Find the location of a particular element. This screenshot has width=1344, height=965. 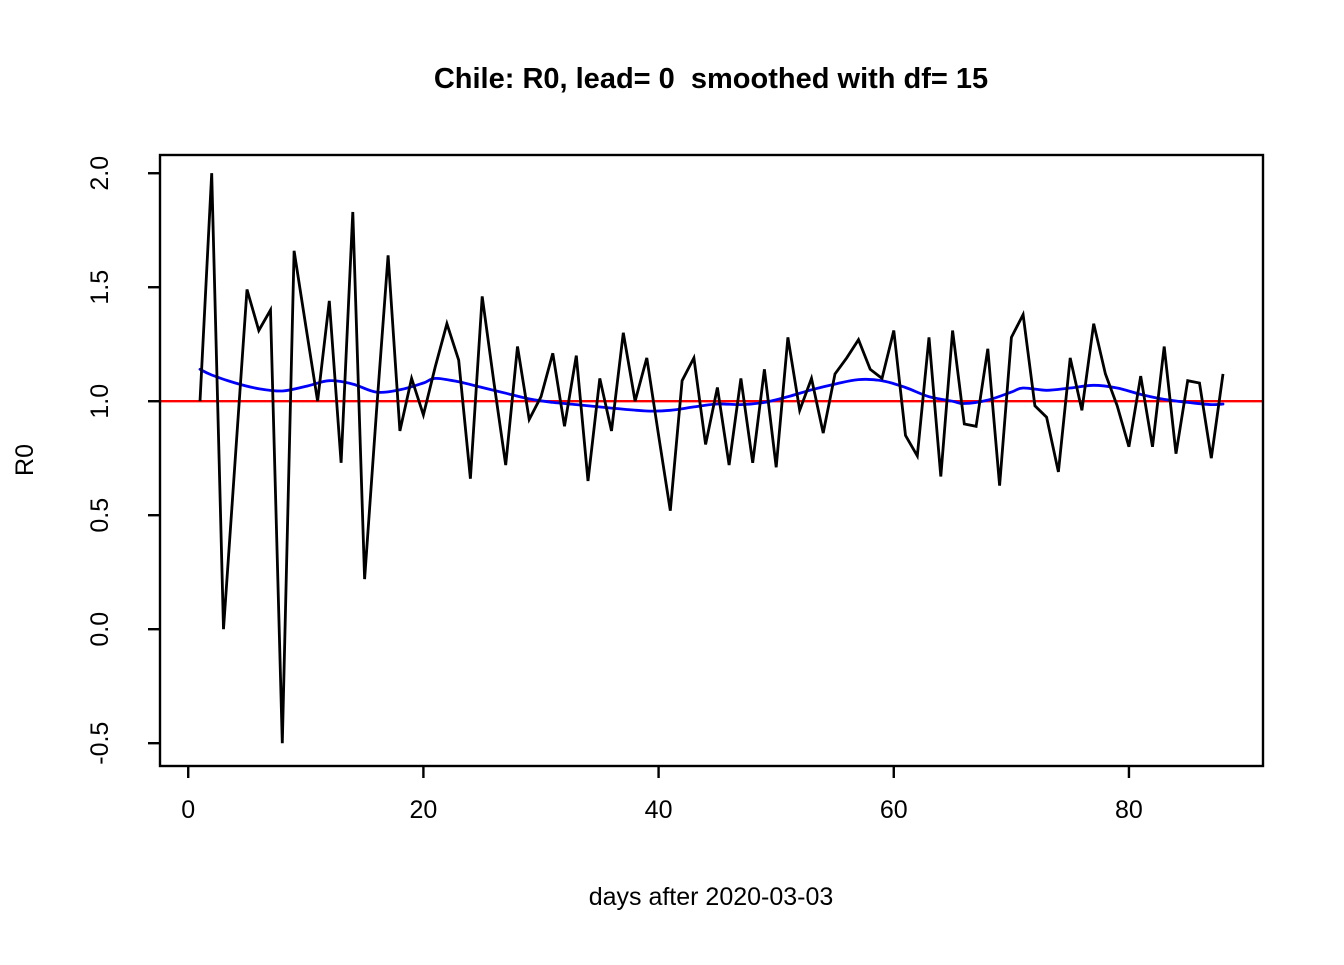

x-tick-label: 0 is located at coordinates (188, 810).